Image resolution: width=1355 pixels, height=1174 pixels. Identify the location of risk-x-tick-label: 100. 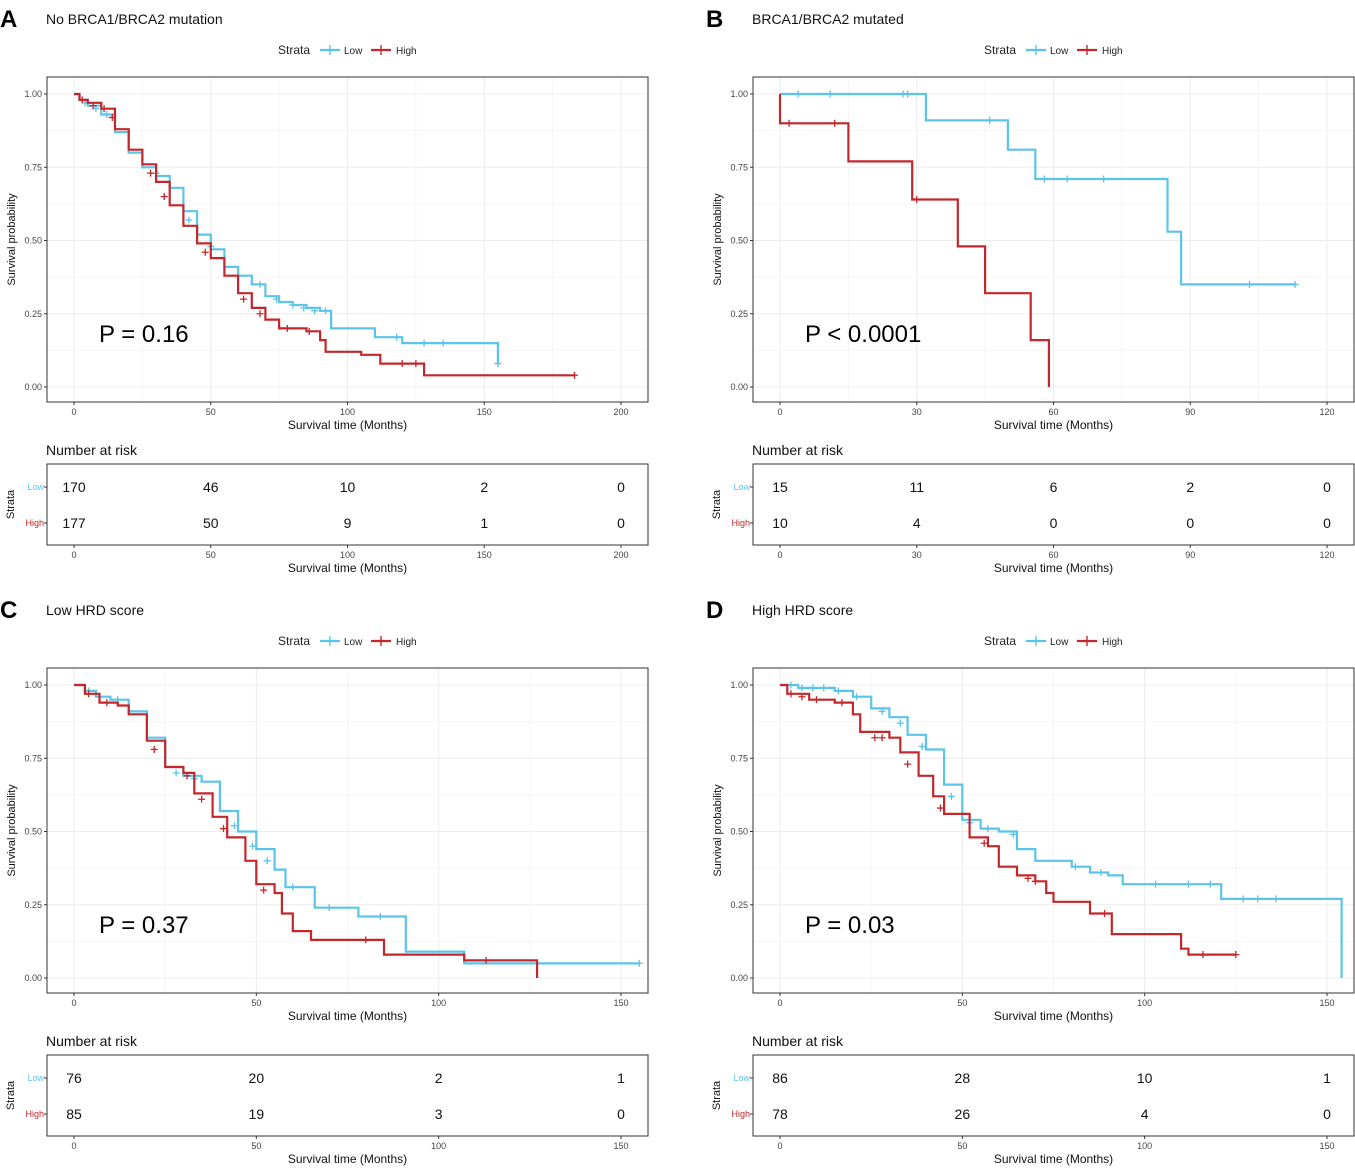
(438, 1146).